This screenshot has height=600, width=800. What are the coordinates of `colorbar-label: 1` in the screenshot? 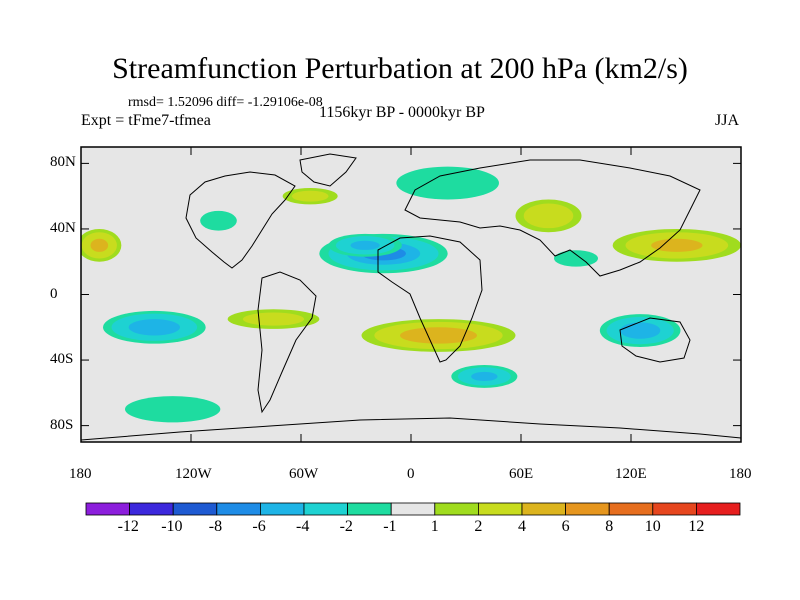 It's located at (434, 526).